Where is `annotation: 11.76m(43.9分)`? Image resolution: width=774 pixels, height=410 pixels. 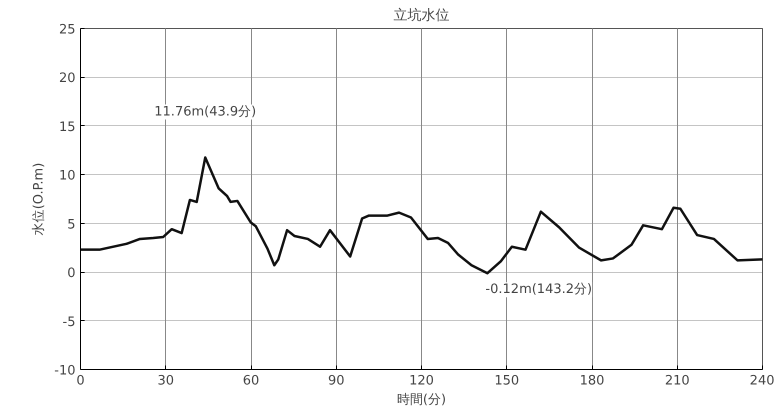
annotation: 11.76m(43.9分) is located at coordinates (205, 112).